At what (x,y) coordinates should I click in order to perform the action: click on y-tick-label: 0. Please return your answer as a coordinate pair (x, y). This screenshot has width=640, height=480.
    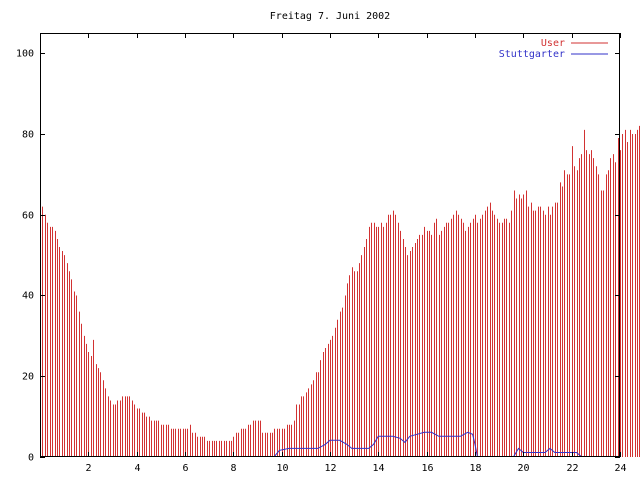
    Looking at the image, I should click on (31, 458).